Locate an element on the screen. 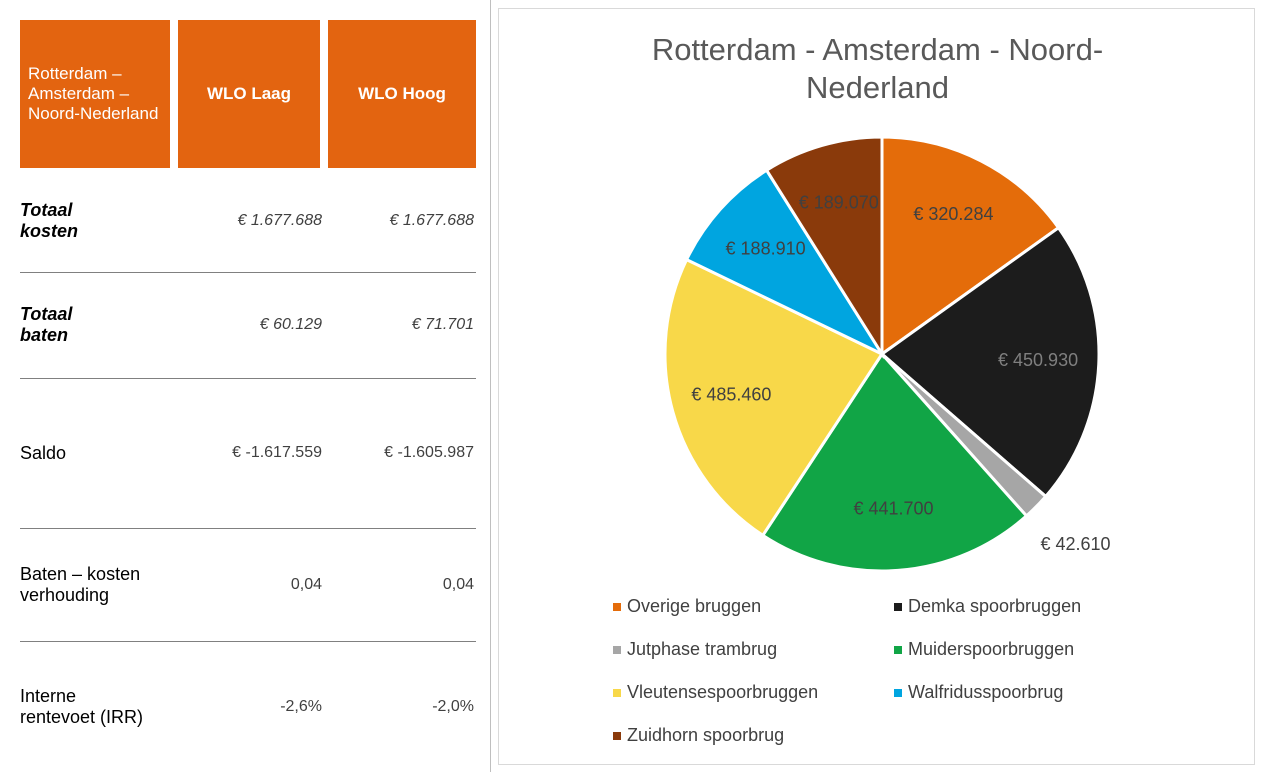  header-cell: WLO Hoog is located at coordinates (402, 94).